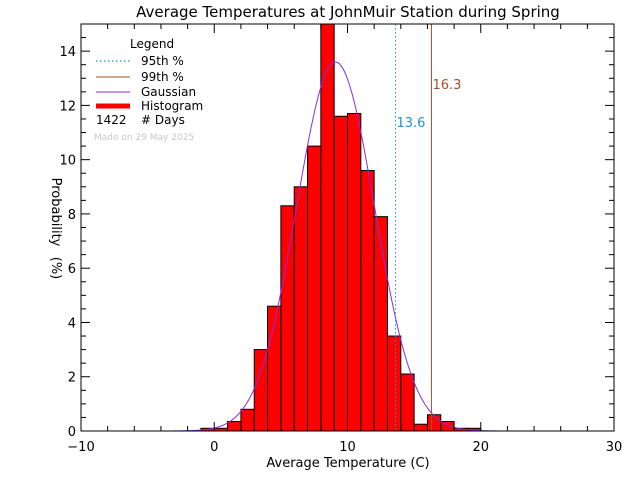 The width and height of the screenshot is (640, 480). Describe the element at coordinates (67, 106) in the screenshot. I see `y-tick-label: 12` at that location.